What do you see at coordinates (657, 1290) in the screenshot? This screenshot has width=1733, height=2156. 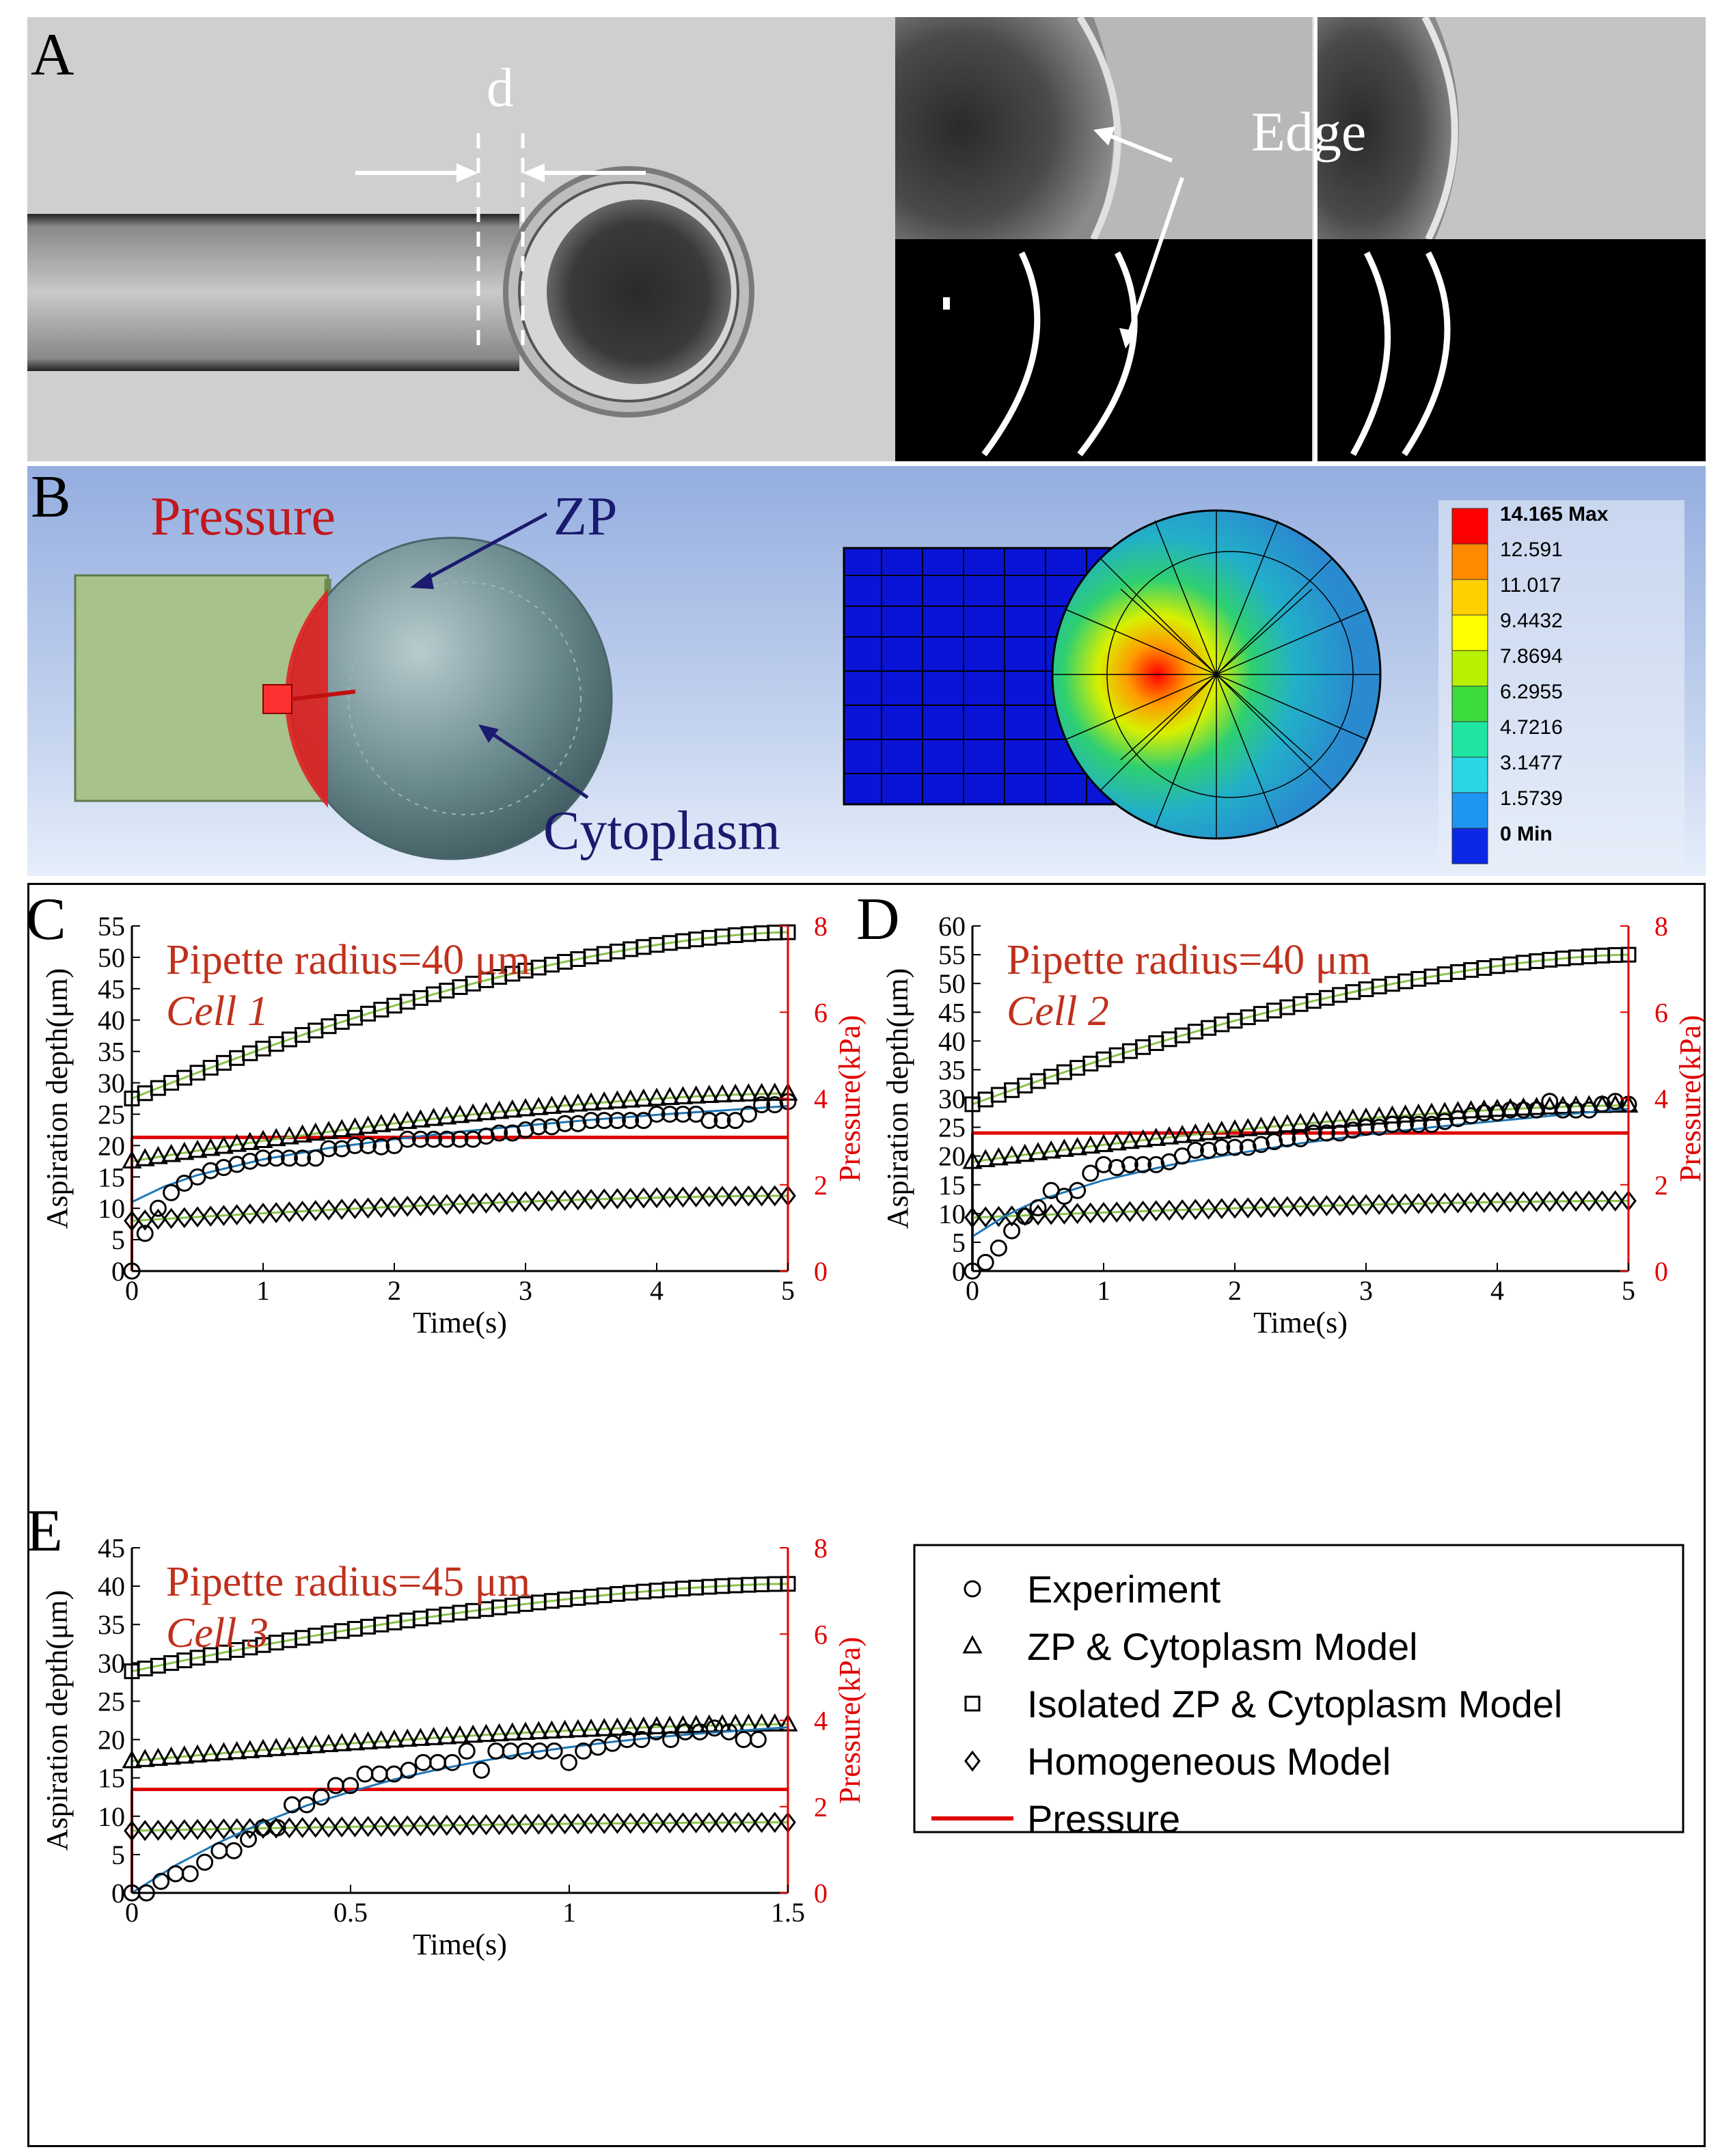 I see `x-tick-label: 4` at bounding box center [657, 1290].